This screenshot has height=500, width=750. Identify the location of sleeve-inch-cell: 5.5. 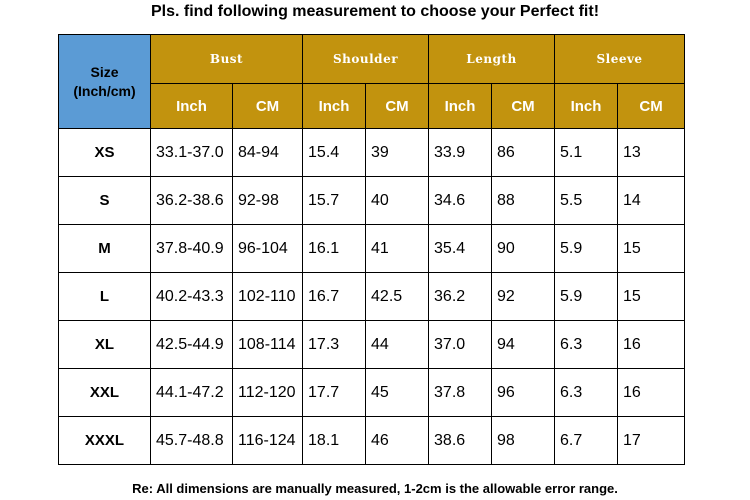
(586, 200).